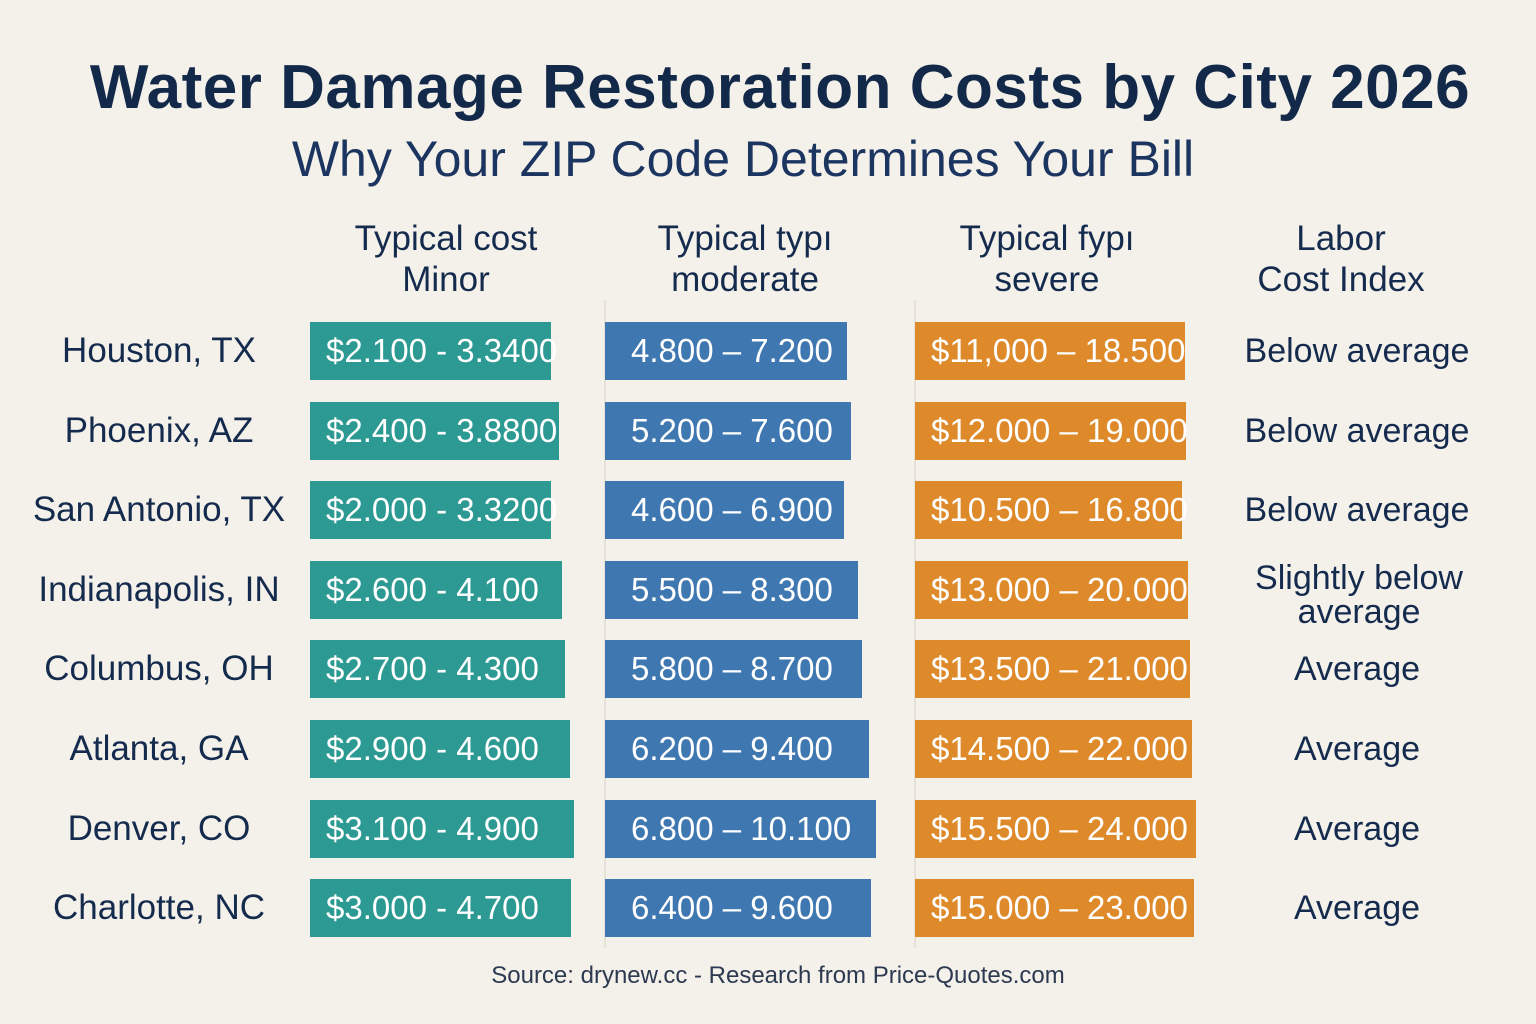 The image size is (1536, 1024). Describe the element at coordinates (1054, 908) in the screenshot. I see `bar-severe: $15.000 – 23.000` at that location.